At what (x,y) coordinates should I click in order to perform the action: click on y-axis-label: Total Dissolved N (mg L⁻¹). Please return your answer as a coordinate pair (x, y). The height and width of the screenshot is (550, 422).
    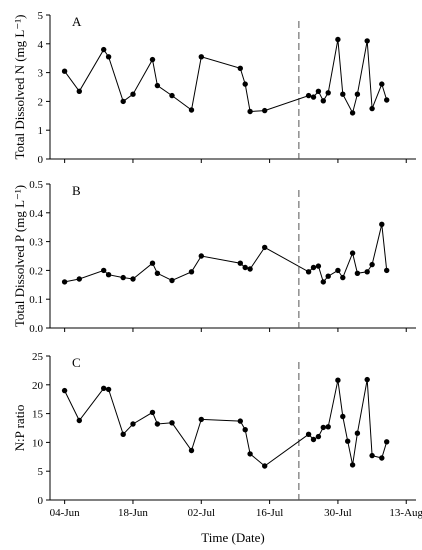
    Looking at the image, I should click on (19, 87).